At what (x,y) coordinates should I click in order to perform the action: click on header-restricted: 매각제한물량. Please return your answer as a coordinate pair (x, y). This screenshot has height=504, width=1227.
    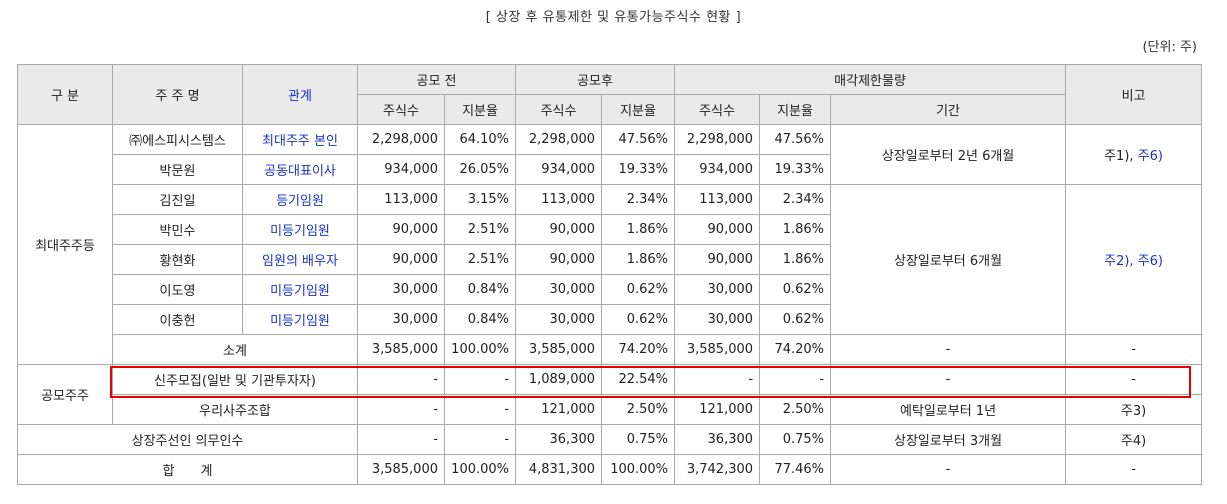
    Looking at the image, I should click on (870, 79).